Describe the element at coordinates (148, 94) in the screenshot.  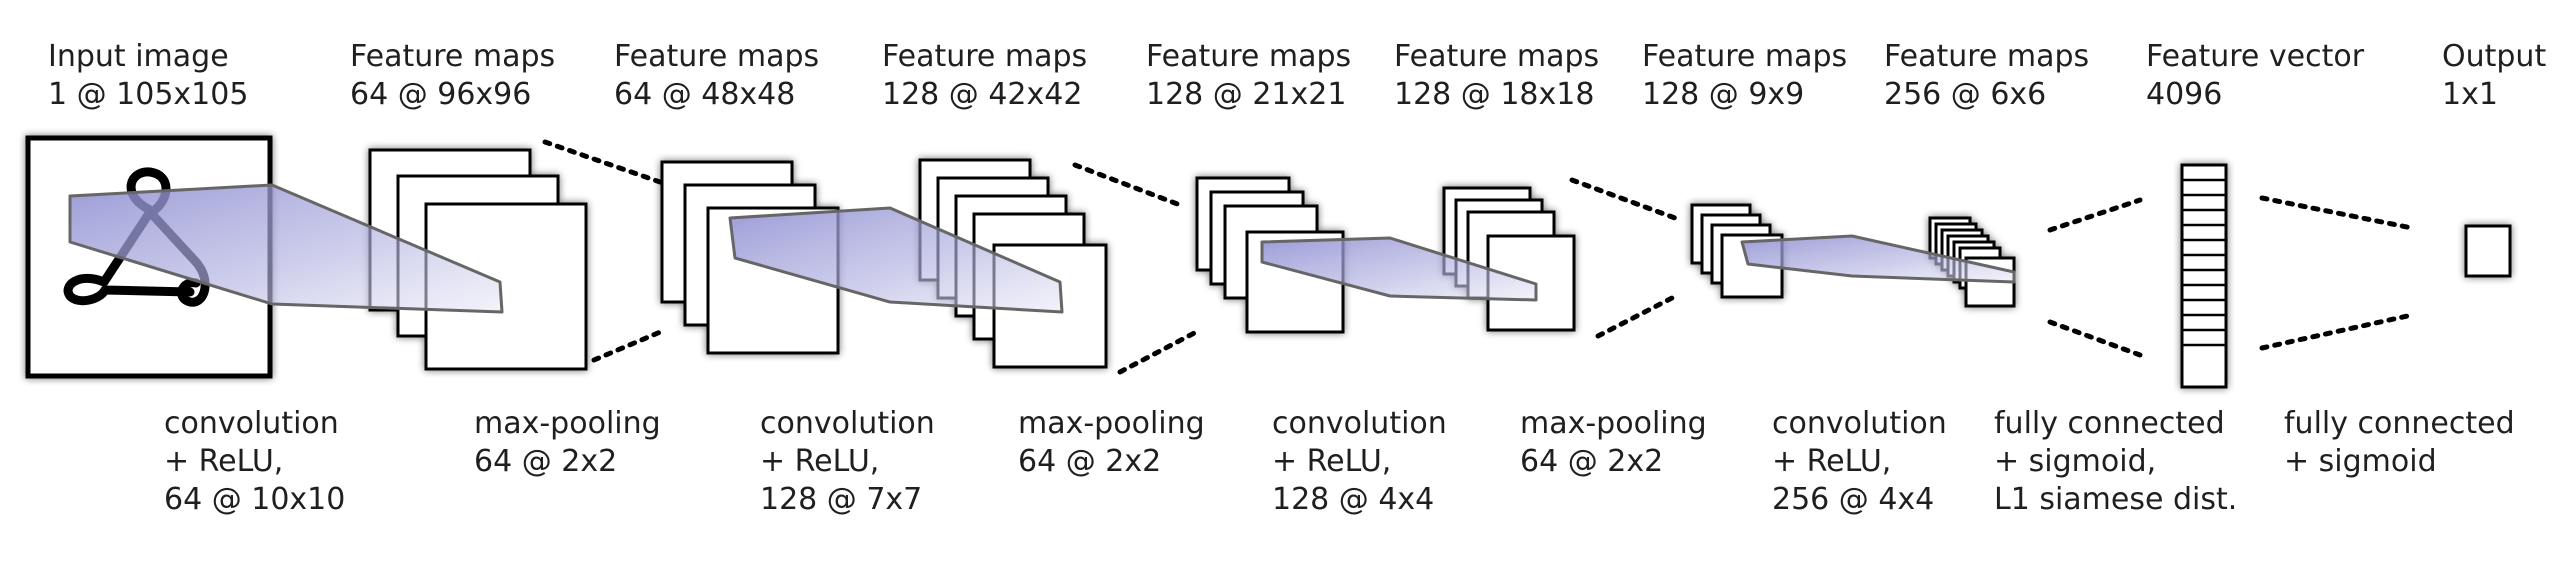
I see `label-value: 1 @ 105x105` at that location.